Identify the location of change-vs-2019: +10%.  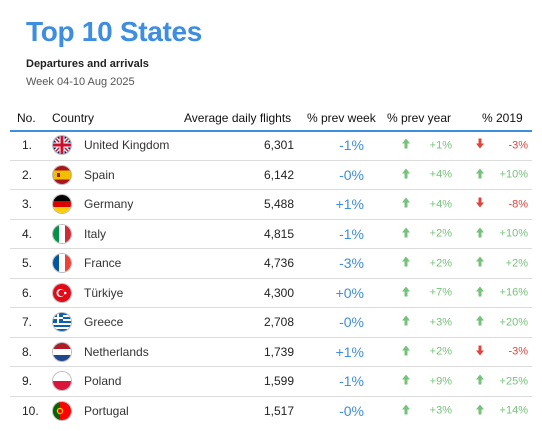
(502, 174).